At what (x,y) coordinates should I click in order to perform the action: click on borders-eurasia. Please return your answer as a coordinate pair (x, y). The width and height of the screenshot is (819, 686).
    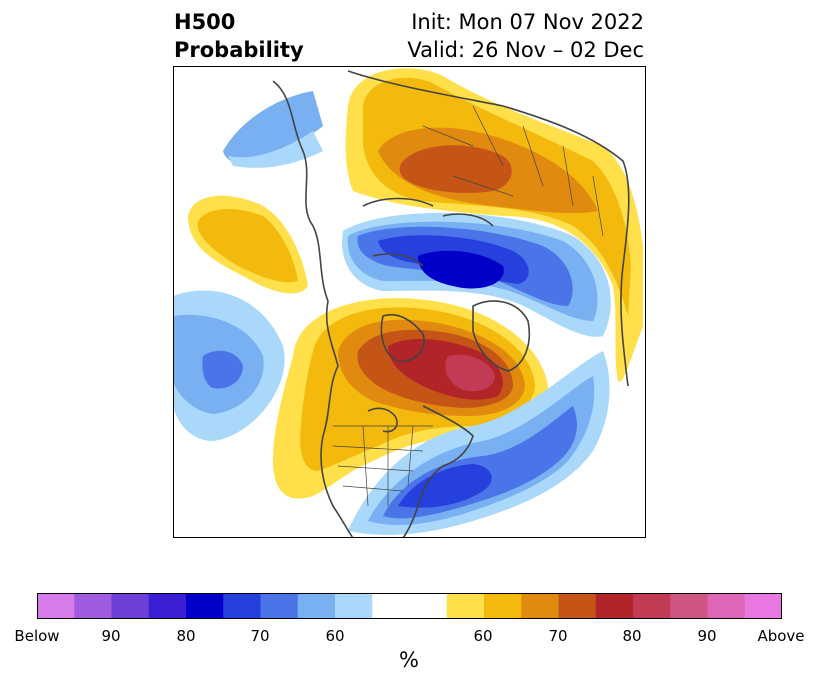
    Looking at the image, I should click on (513, 171).